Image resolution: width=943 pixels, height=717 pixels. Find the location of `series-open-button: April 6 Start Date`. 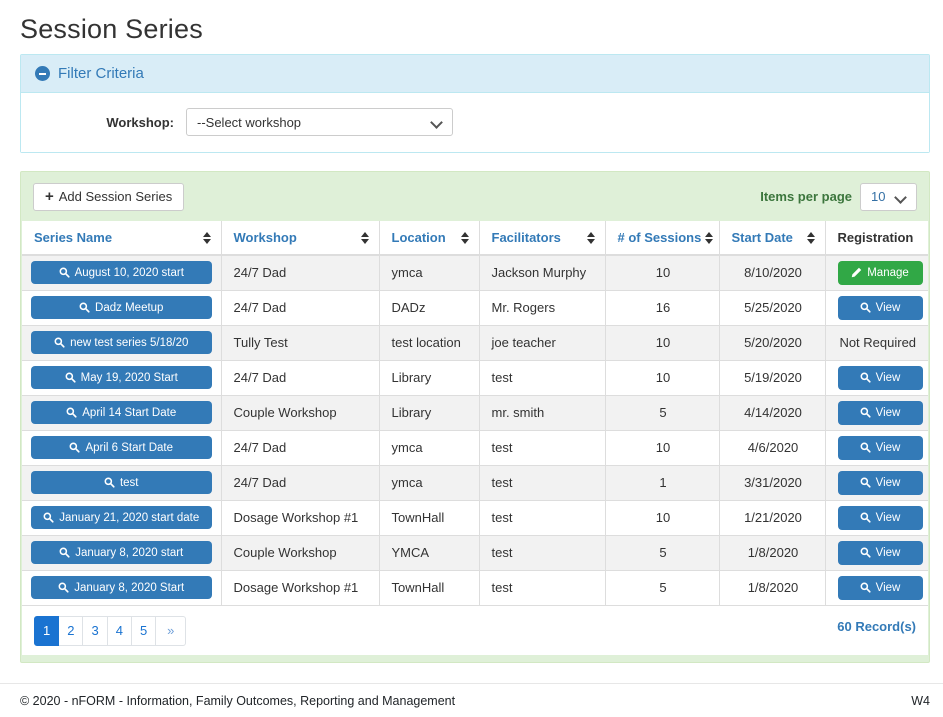

series-open-button: April 6 Start Date is located at coordinates (121, 447).